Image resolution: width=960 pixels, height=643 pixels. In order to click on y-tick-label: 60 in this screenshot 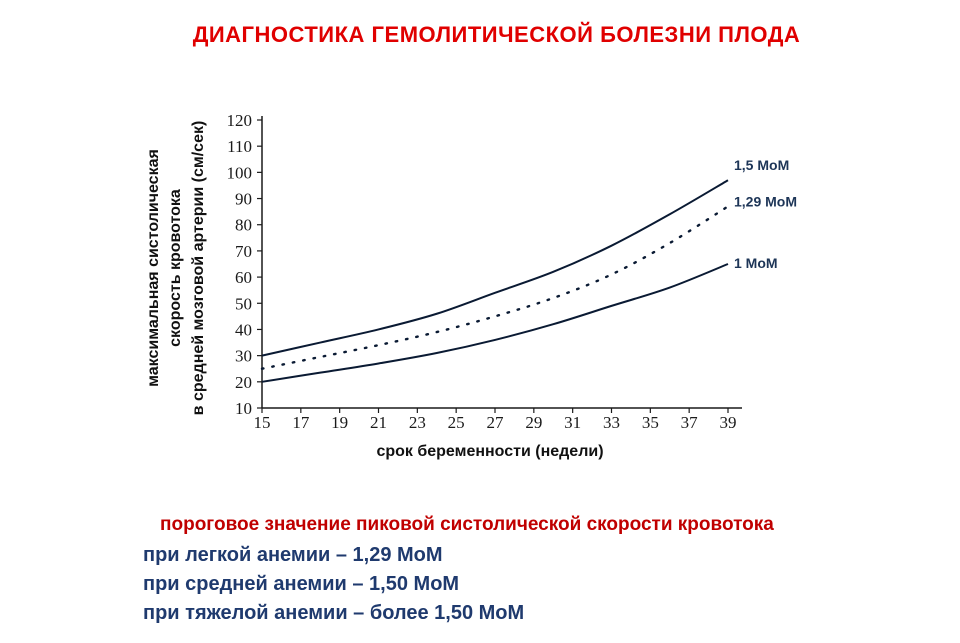, I will do `click(243, 277)`.